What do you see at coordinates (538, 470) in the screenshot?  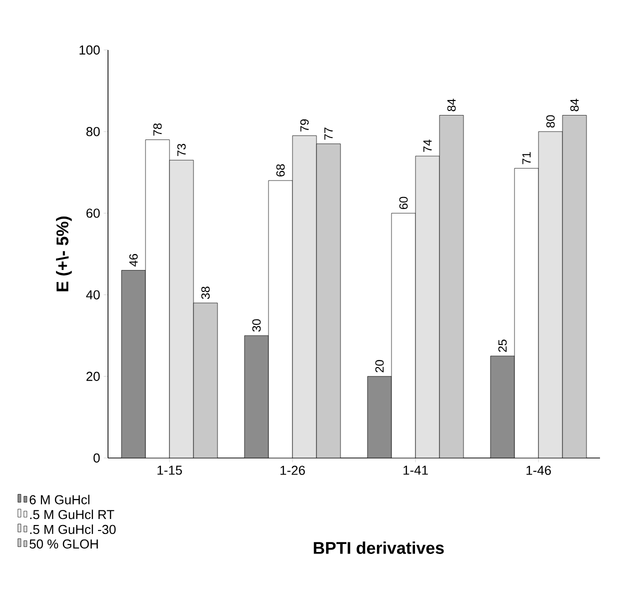 I see `x-tick-label: 1-46` at bounding box center [538, 470].